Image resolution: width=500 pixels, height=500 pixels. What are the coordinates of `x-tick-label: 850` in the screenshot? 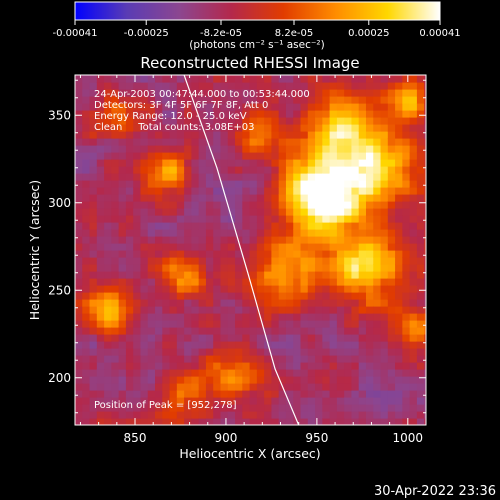 It's located at (135, 438).